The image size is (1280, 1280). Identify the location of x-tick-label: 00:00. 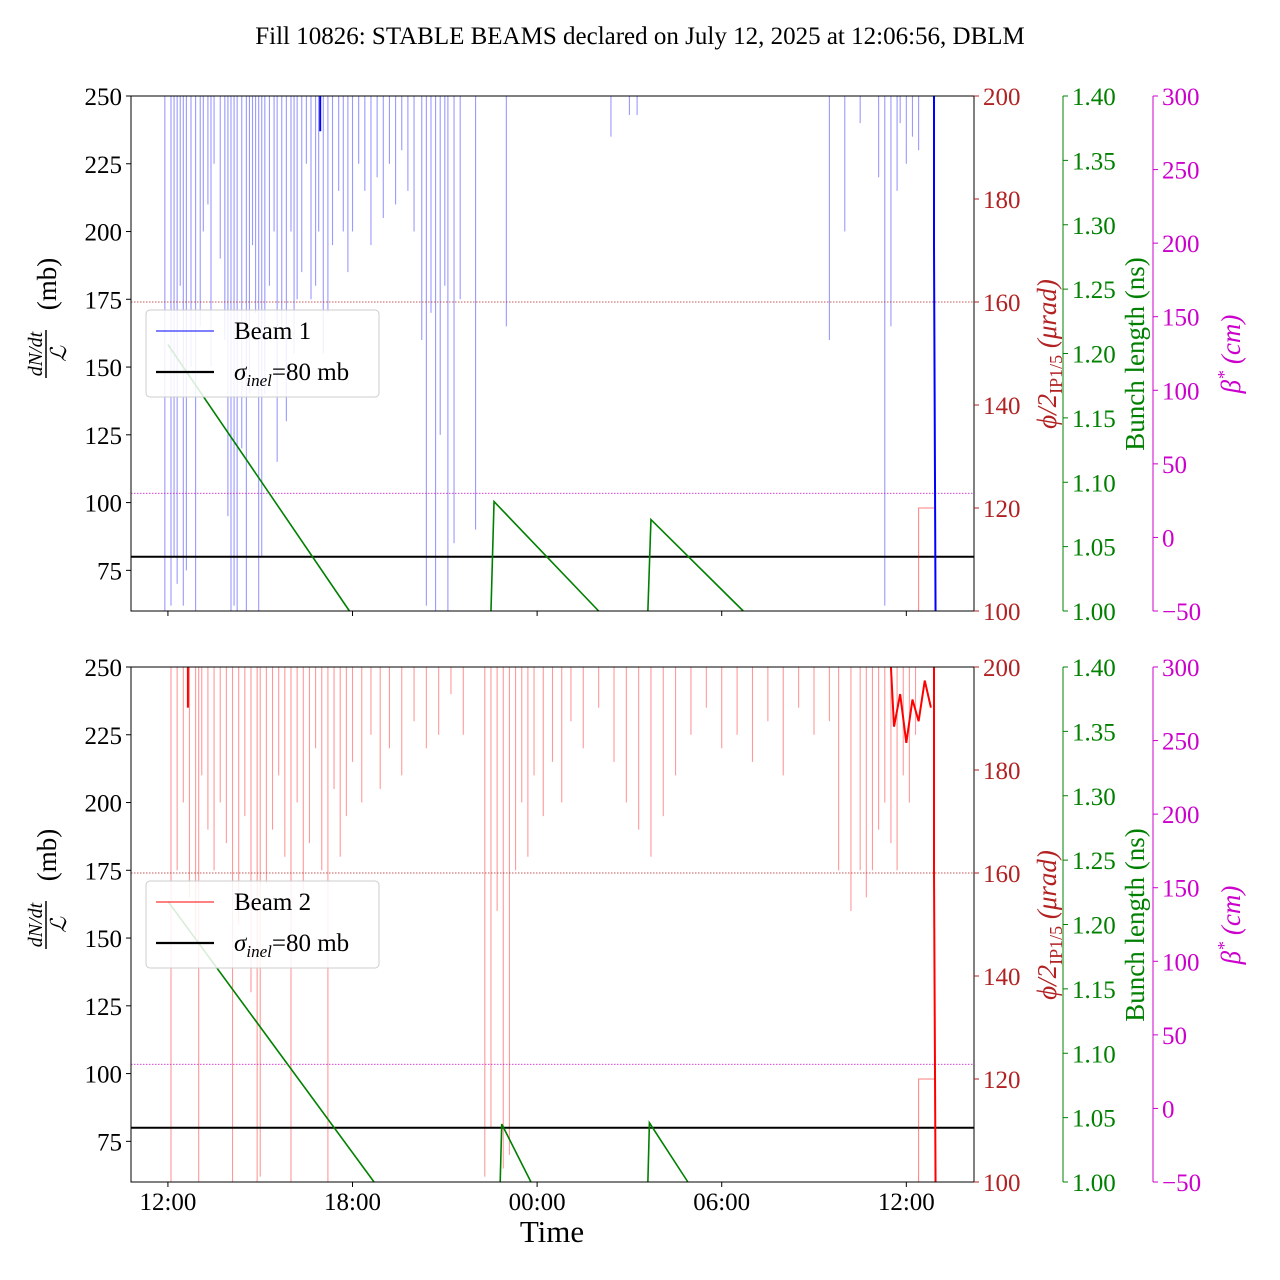
(537, 1202).